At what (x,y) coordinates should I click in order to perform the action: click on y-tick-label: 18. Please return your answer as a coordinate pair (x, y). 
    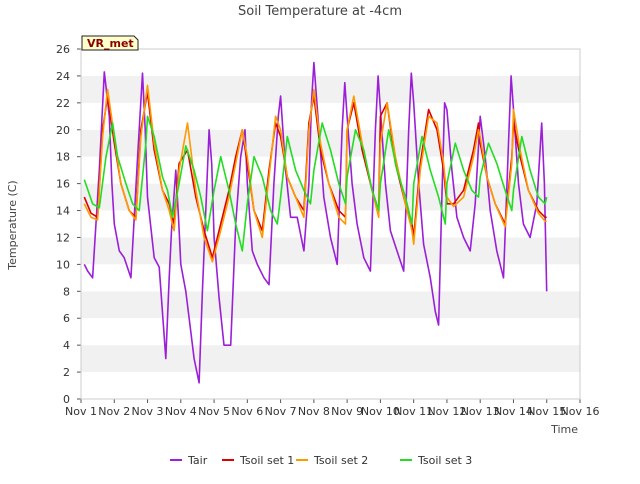
    Looking at the image, I should click on (63, 157).